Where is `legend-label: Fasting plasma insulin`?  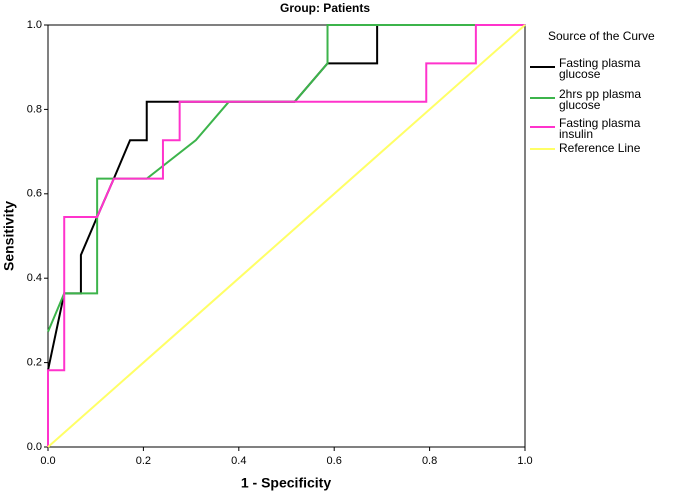
legend-label: Fasting plasma insulin is located at coordinates (600, 128).